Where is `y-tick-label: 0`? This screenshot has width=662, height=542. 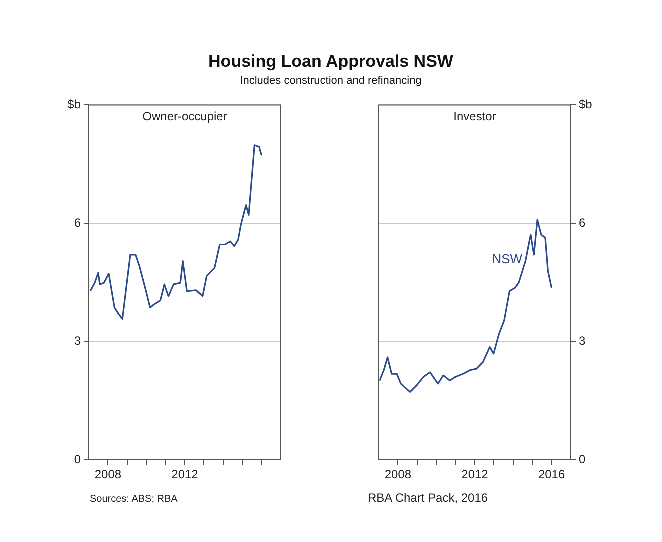 y-tick-label: 0 is located at coordinates (78, 459).